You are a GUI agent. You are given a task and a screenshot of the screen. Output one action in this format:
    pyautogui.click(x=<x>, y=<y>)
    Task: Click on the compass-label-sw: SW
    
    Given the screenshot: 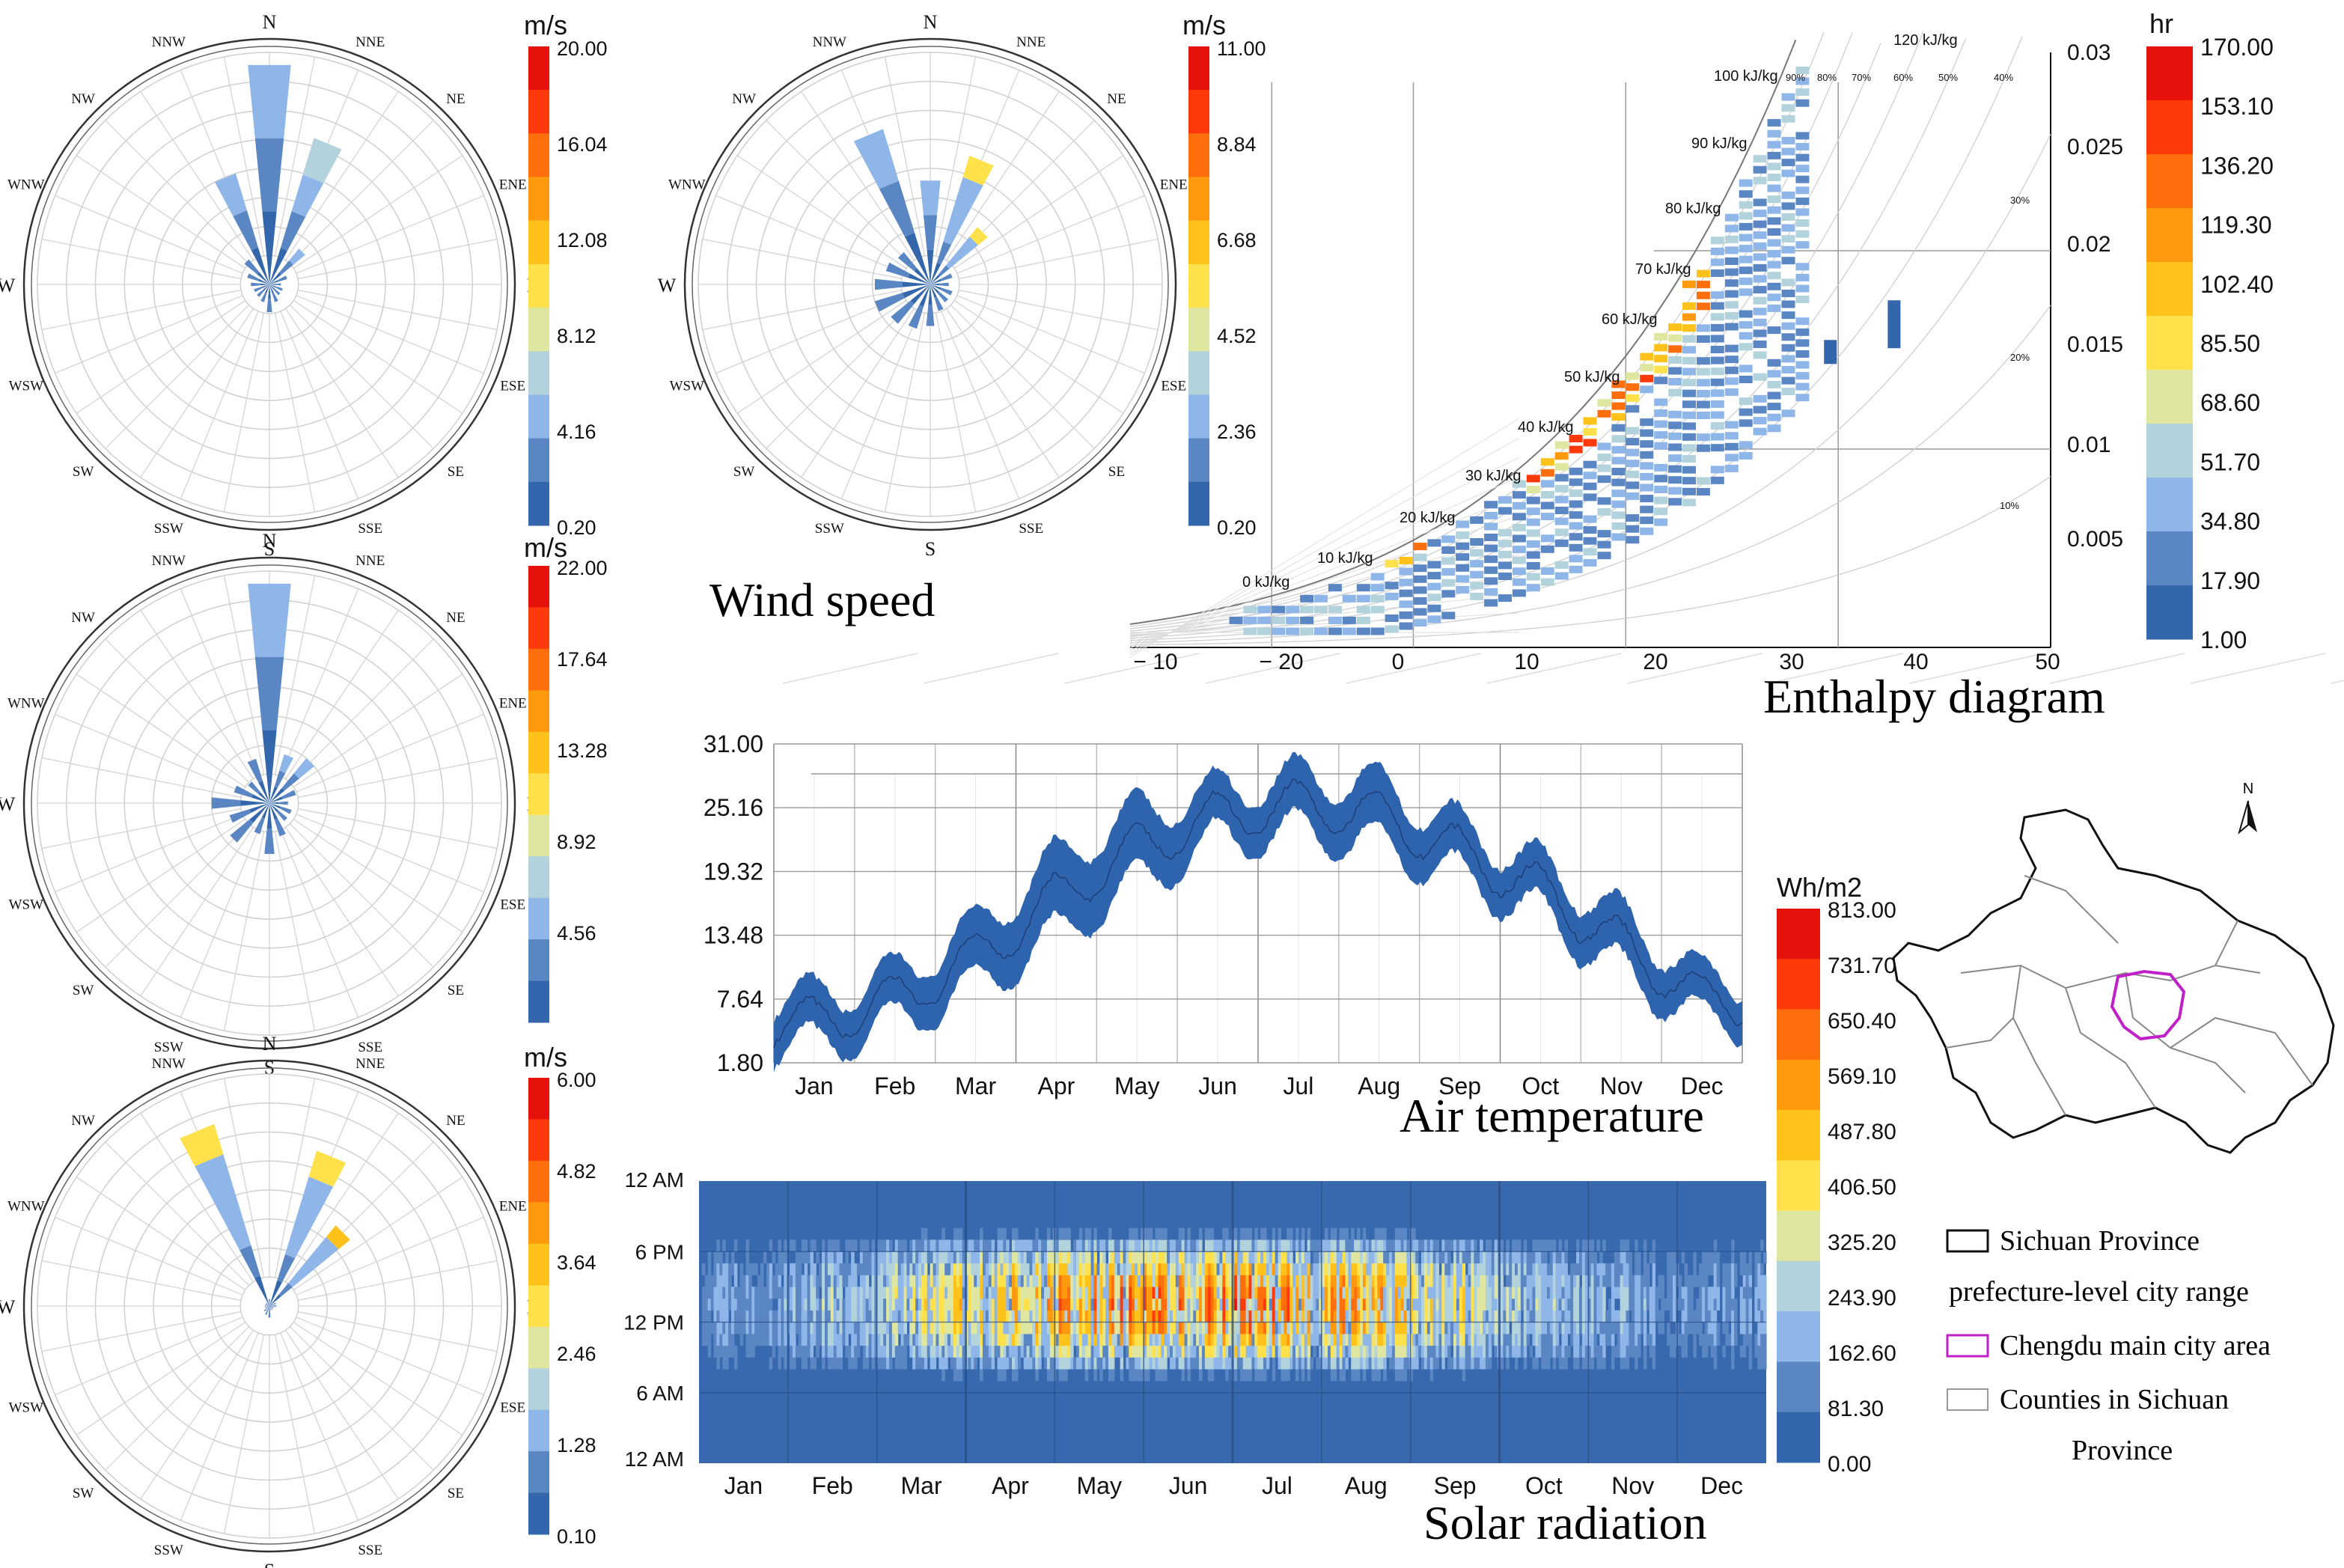 What is the action you would take?
    pyautogui.click(x=744, y=472)
    